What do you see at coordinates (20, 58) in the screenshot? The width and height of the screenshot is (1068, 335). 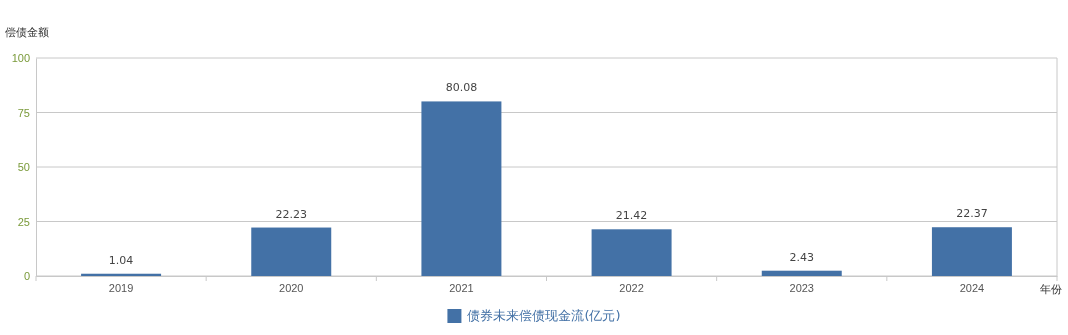 I see `y-tick-label: 100` at bounding box center [20, 58].